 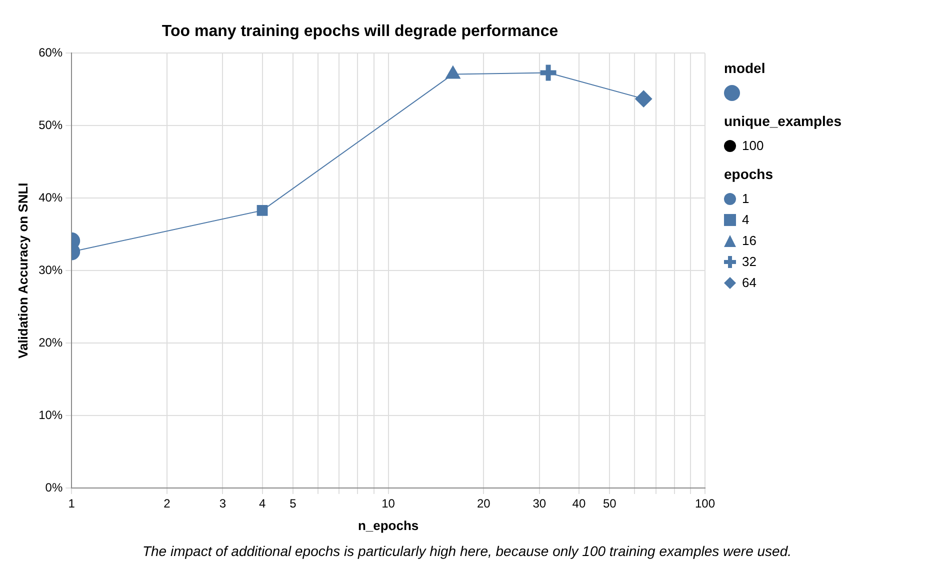 What do you see at coordinates (360, 31) in the screenshot?
I see `chart-title: Too many training epochs will degrade performance` at bounding box center [360, 31].